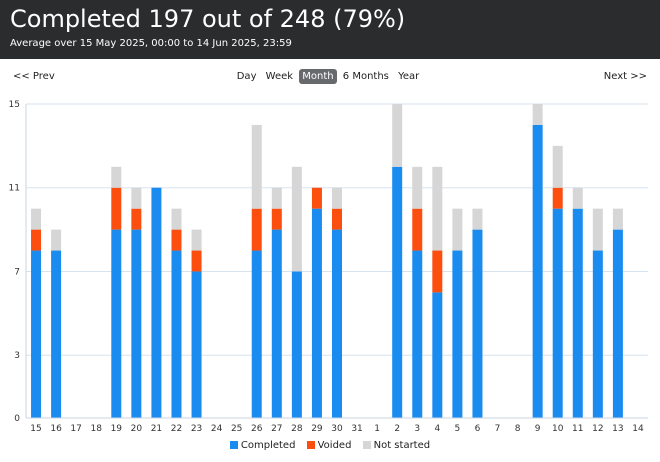  I want to click on y-tick-label: 7, so click(17, 272).